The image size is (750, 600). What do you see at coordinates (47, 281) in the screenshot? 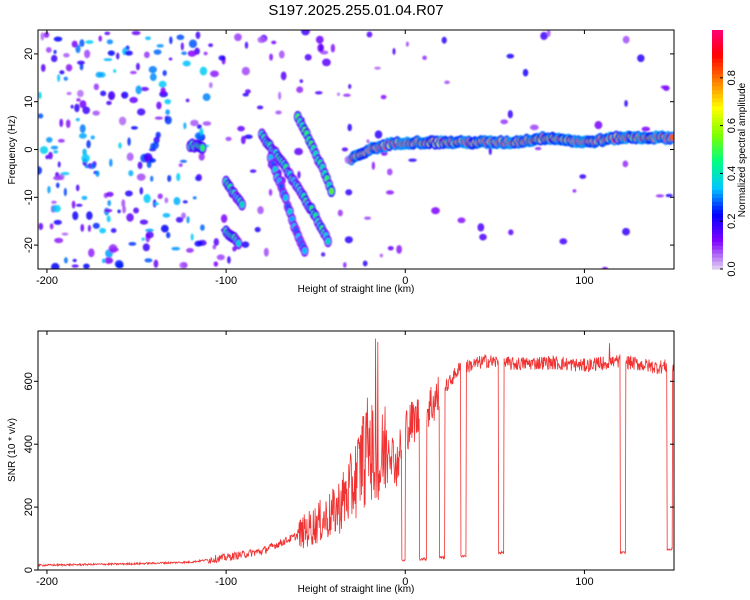
I see `x-tick-label: -200` at bounding box center [47, 281].